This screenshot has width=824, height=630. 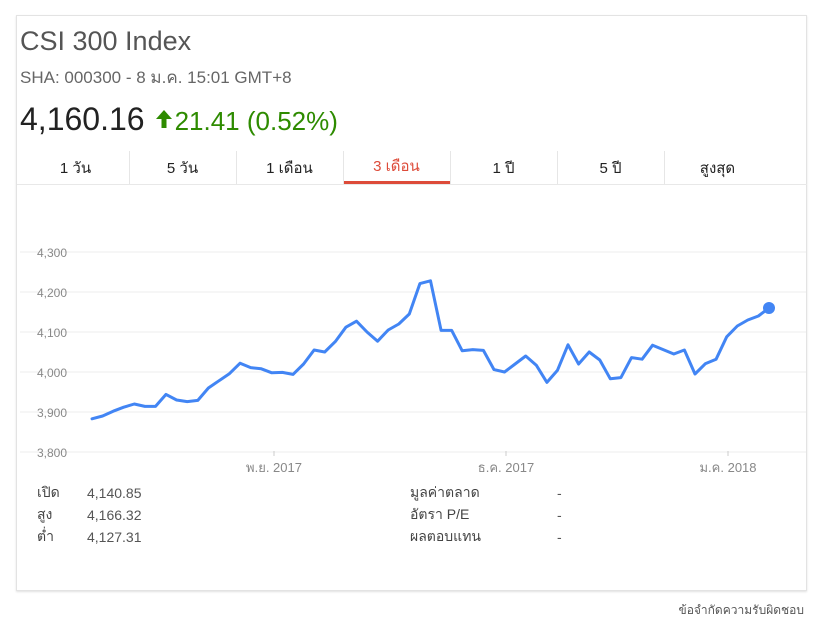 I want to click on y-tick-label: 4,100, so click(x=52, y=333).